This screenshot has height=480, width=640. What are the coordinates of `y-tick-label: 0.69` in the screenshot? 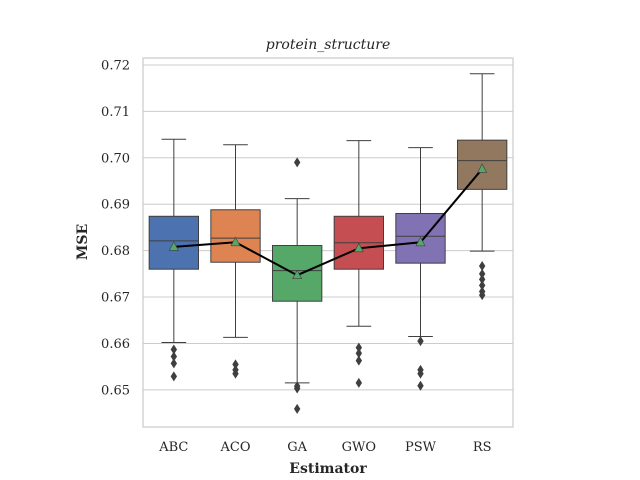 It's located at (115, 205).